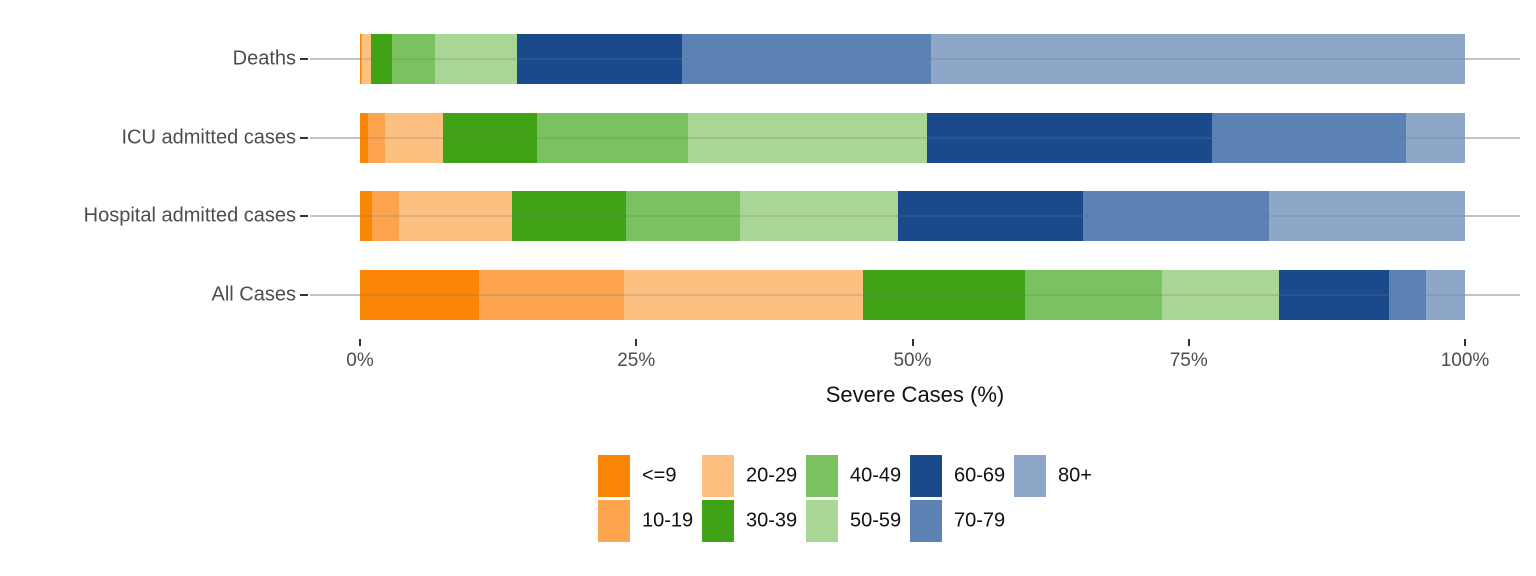  What do you see at coordinates (208, 137) in the screenshot?
I see `category-label: ICU admitted cases` at bounding box center [208, 137].